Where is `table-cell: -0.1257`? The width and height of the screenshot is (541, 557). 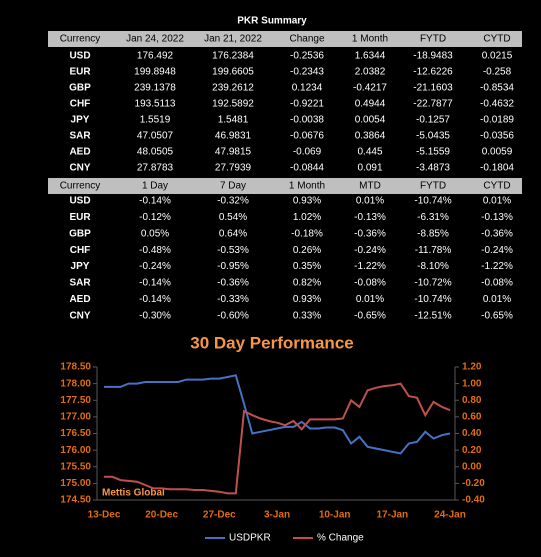
table-cell: -0.1257 is located at coordinates (433, 120).